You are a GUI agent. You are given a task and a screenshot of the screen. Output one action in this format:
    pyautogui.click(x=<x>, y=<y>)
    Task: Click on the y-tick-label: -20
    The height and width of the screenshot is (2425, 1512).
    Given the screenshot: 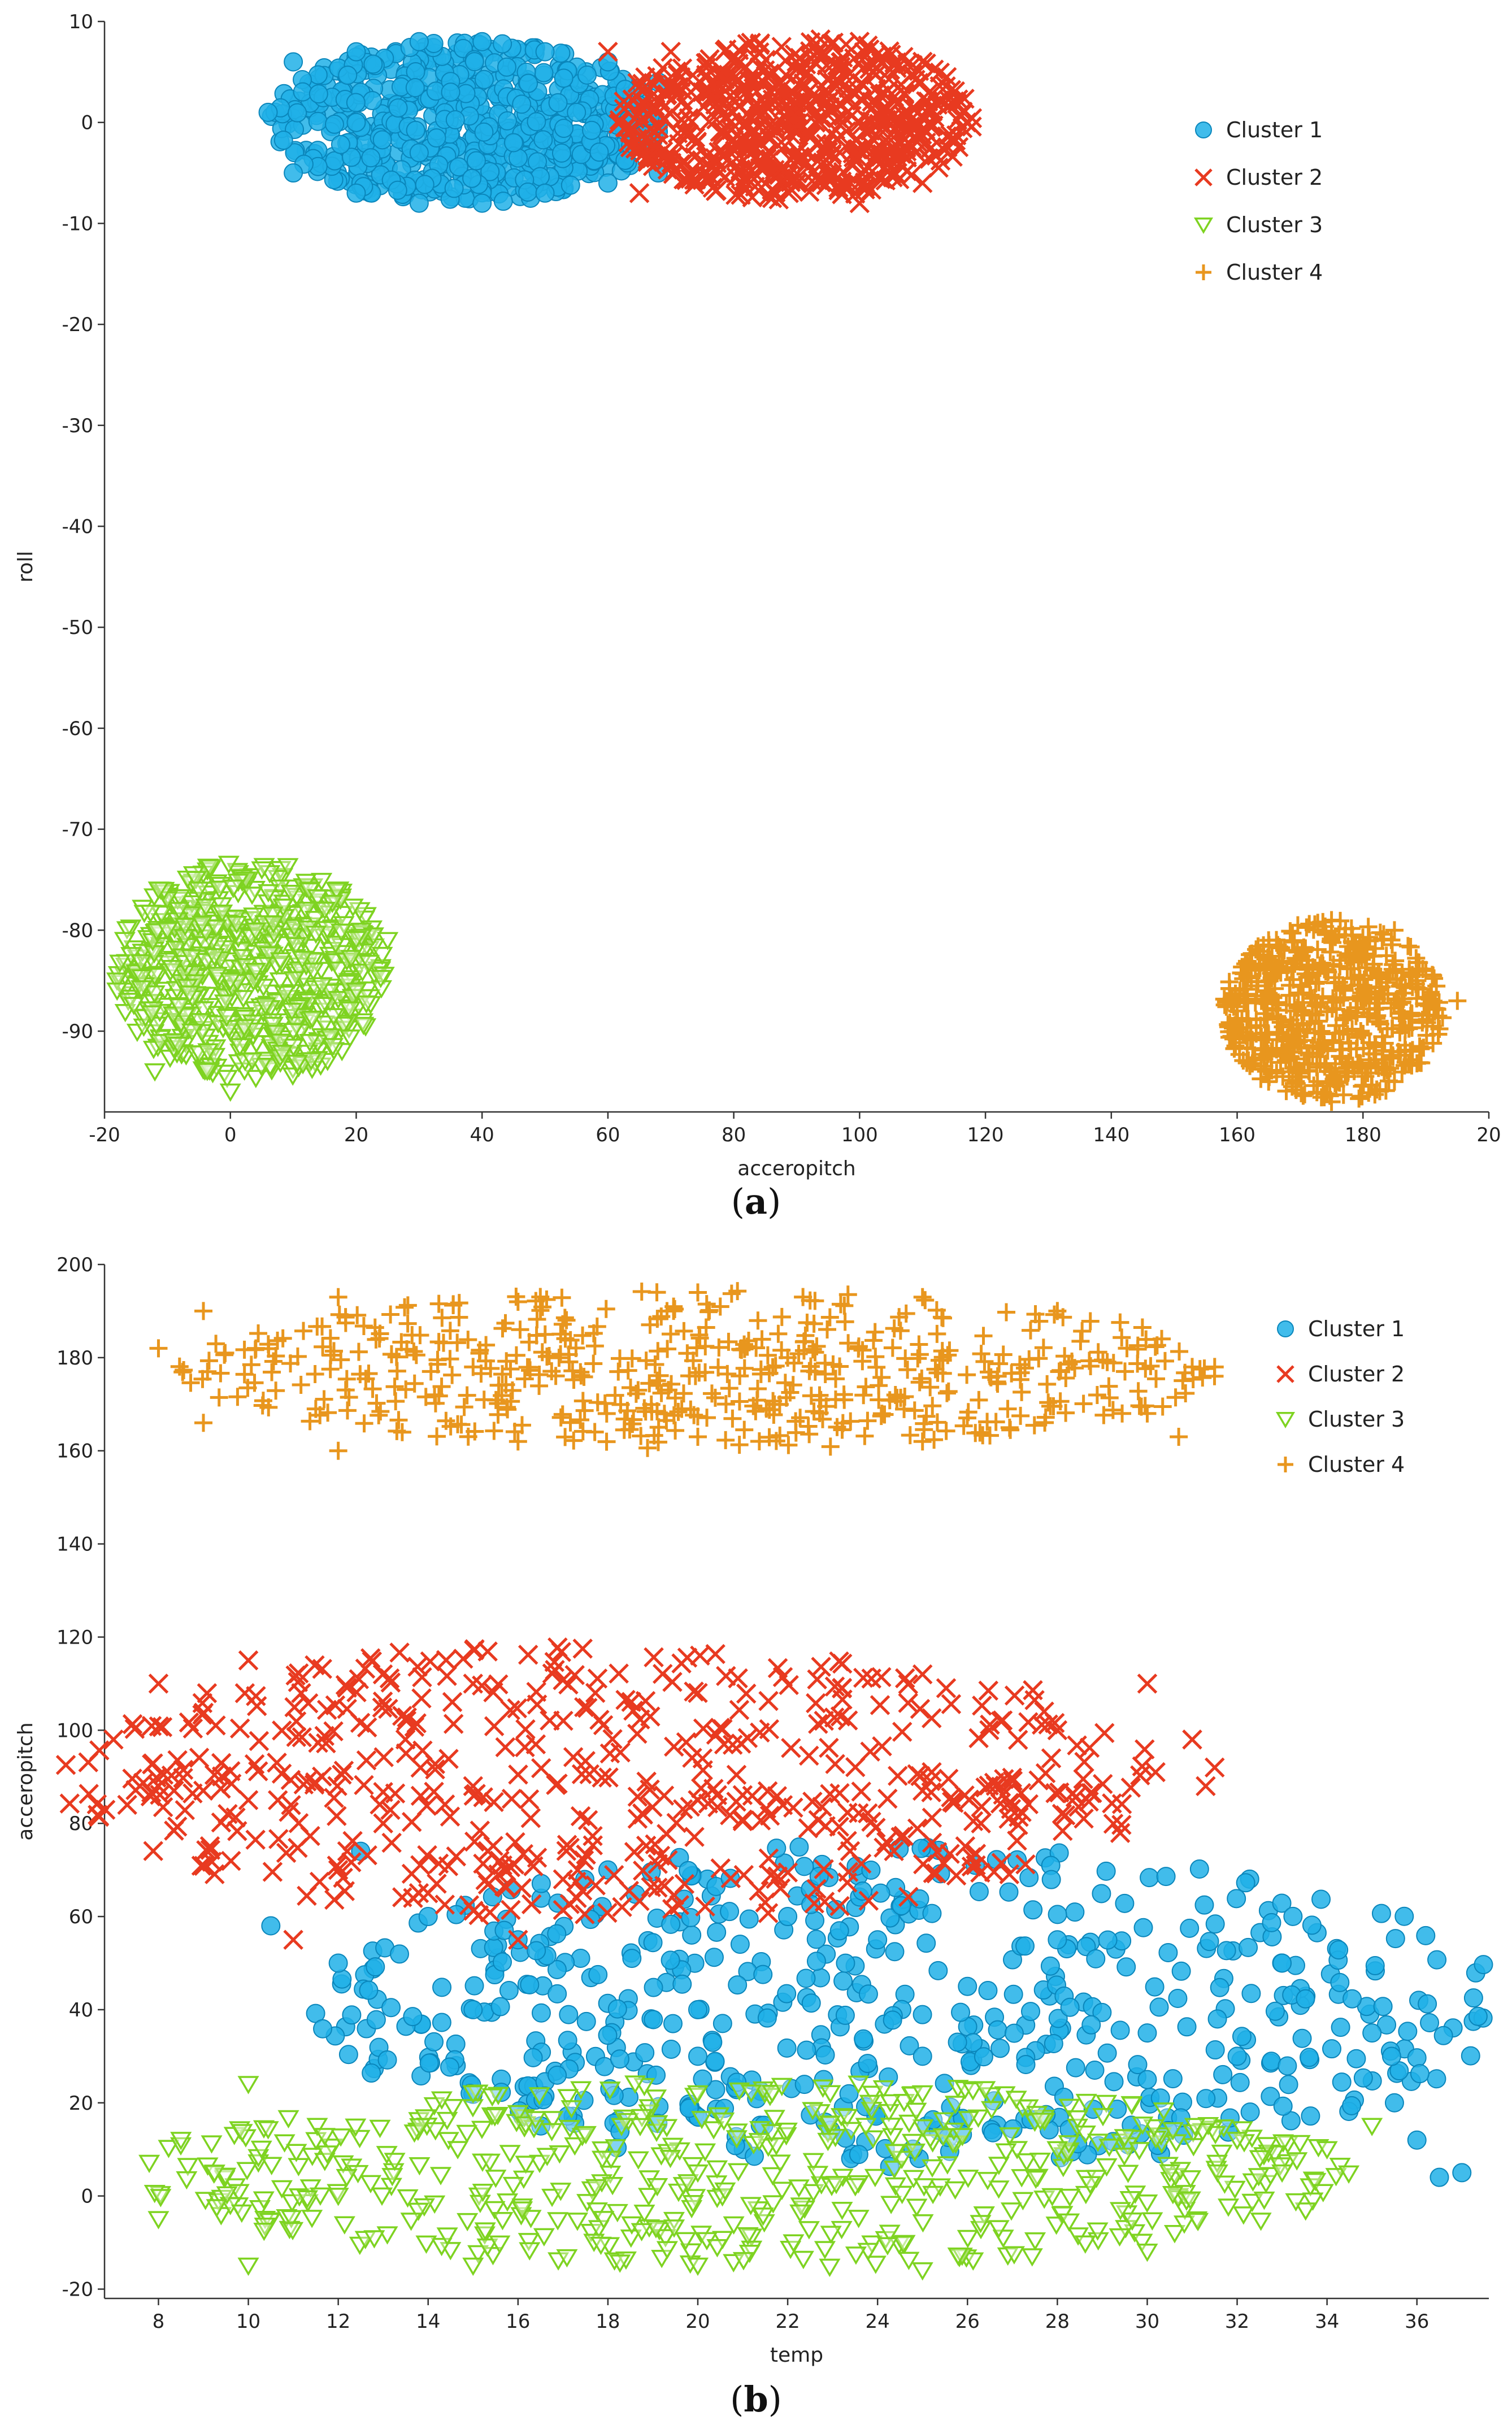 What is the action you would take?
    pyautogui.click(x=77, y=2290)
    